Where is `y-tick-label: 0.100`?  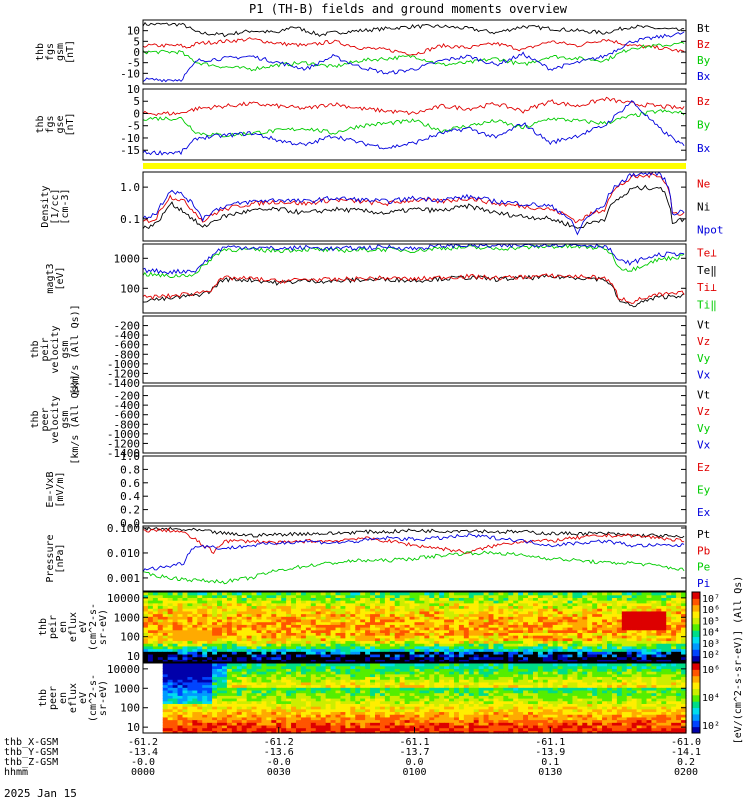
y-tick-label: 0.100 is located at coordinates (123, 528).